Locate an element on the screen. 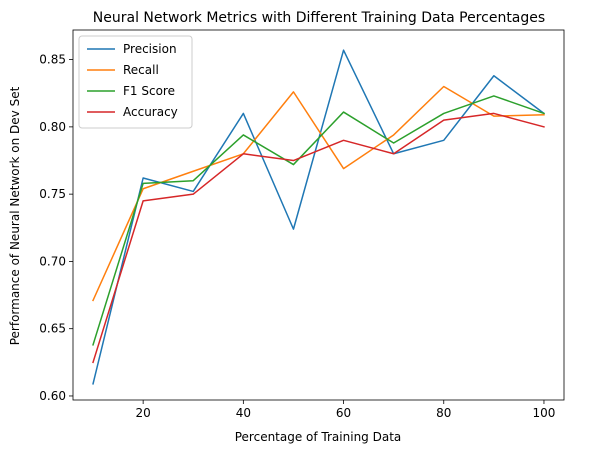 This screenshot has width=598, height=453. y-tick-label: 0.60 is located at coordinates (52, 396).